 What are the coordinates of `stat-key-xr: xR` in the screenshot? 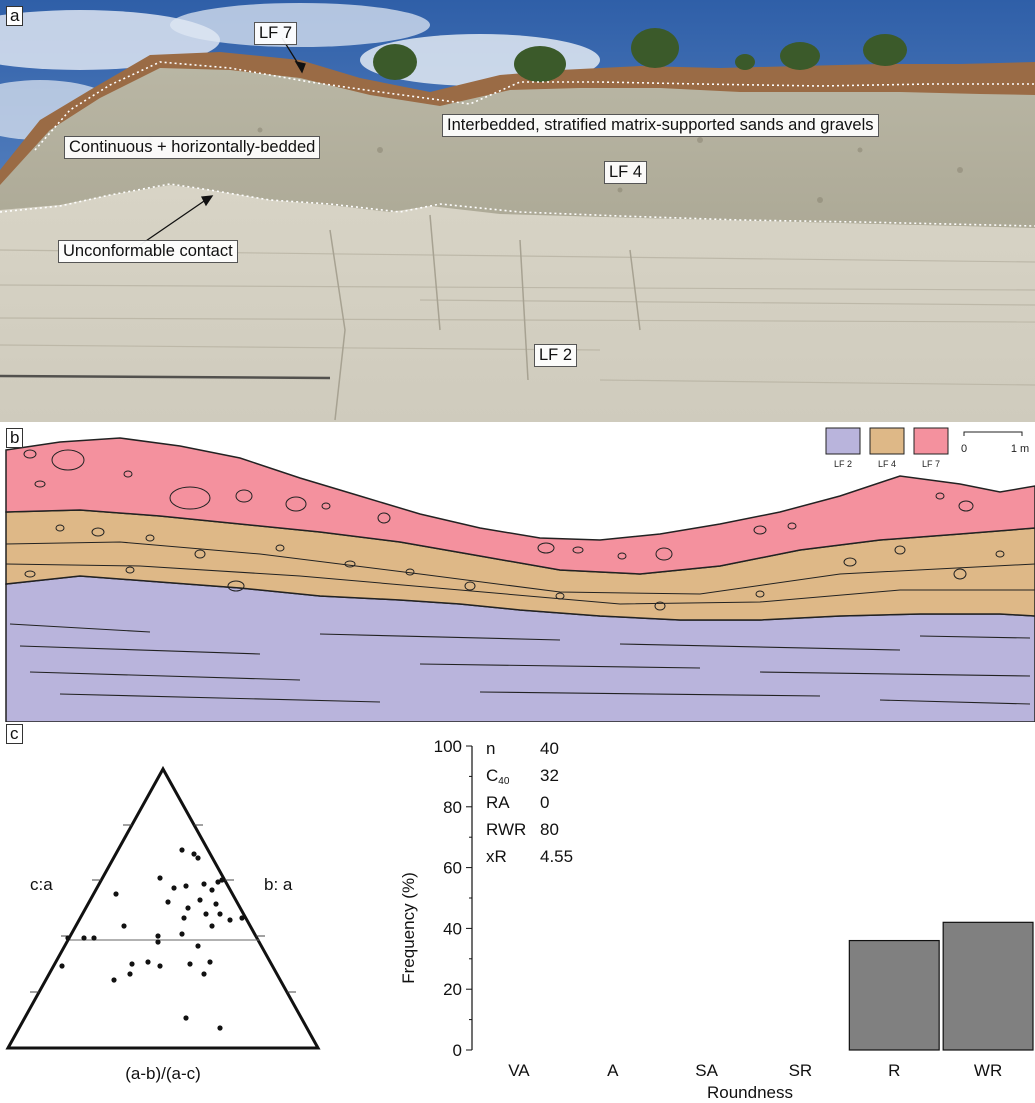 It's located at (496, 856).